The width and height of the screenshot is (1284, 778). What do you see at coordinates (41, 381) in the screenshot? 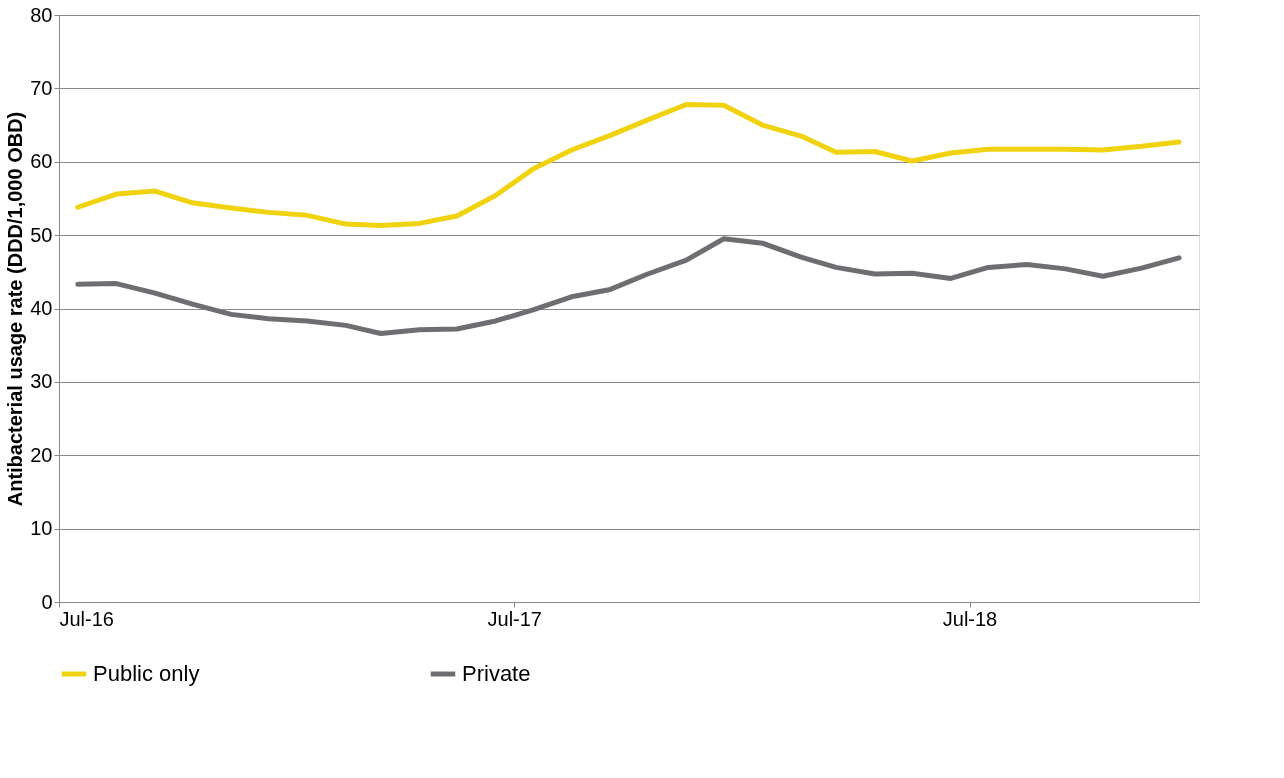
I see `y-tick-label: 30` at bounding box center [41, 381].